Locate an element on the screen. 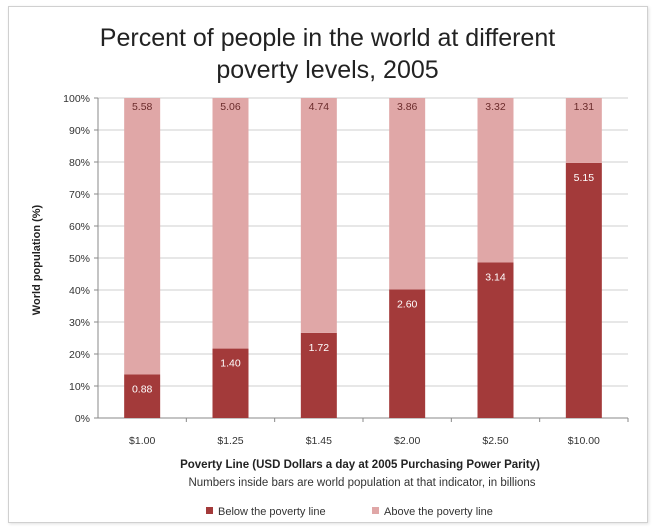 This screenshot has height=527, width=655. data-label-below-1: 0.88 is located at coordinates (142, 389).